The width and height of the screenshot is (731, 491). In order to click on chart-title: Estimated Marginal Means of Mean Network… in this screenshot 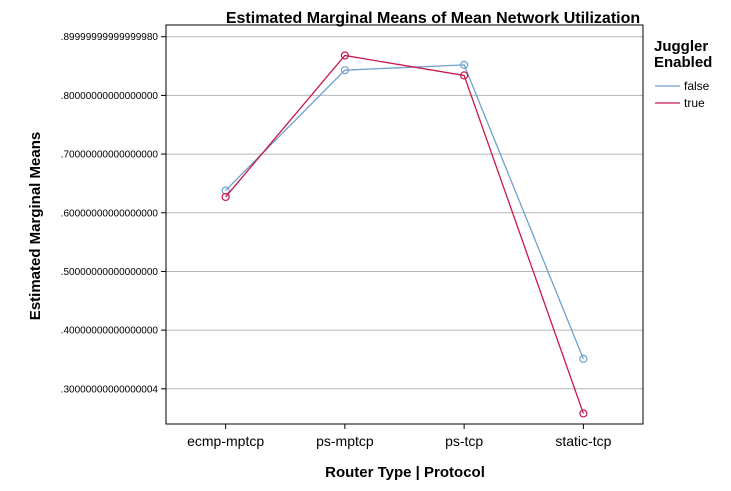, I will do `click(433, 18)`.